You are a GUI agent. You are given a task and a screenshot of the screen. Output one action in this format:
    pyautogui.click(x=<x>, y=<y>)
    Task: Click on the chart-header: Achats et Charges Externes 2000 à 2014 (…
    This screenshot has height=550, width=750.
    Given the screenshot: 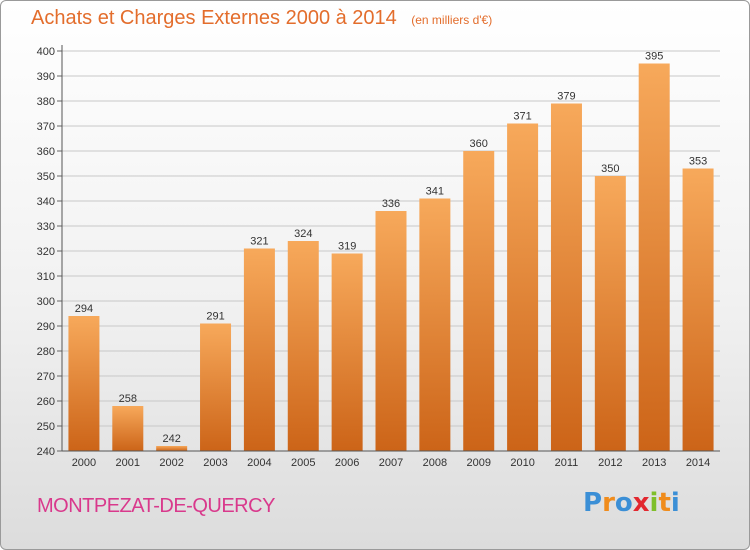 What is the action you would take?
    pyautogui.click(x=261, y=18)
    